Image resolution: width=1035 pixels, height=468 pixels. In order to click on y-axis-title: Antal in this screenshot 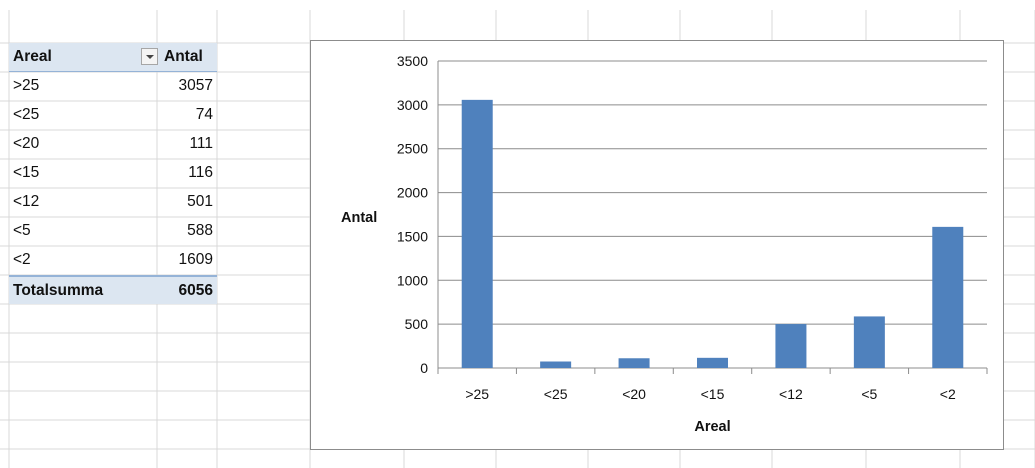, I will do `click(359, 218)`.